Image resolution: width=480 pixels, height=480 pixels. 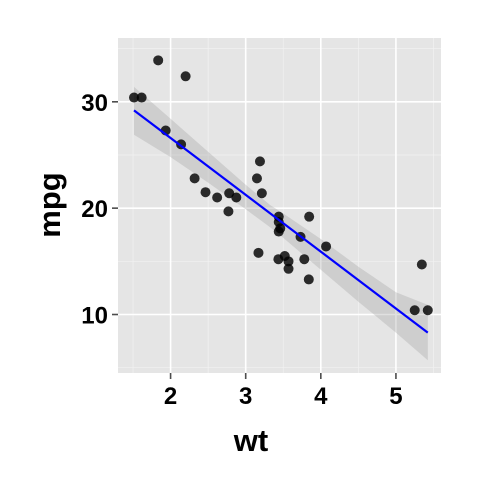 What do you see at coordinates (49, 204) in the screenshot?
I see `y-axis-title: mpg` at bounding box center [49, 204].